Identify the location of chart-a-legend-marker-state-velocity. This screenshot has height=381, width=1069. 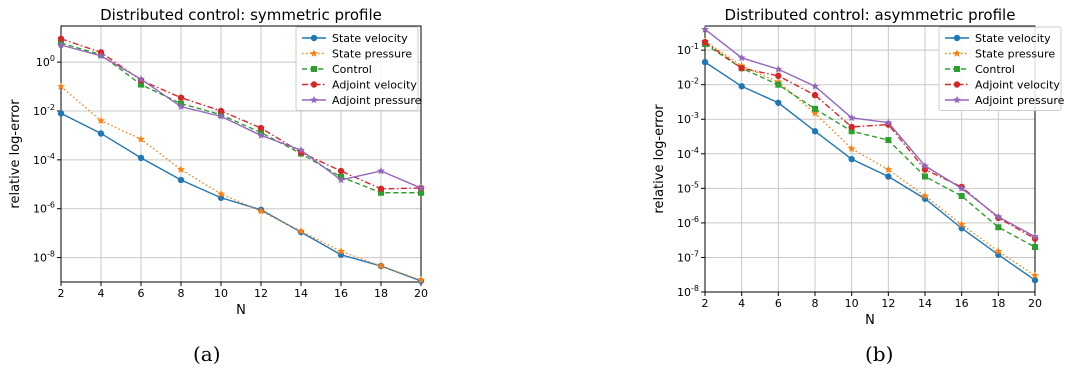
(314, 38).